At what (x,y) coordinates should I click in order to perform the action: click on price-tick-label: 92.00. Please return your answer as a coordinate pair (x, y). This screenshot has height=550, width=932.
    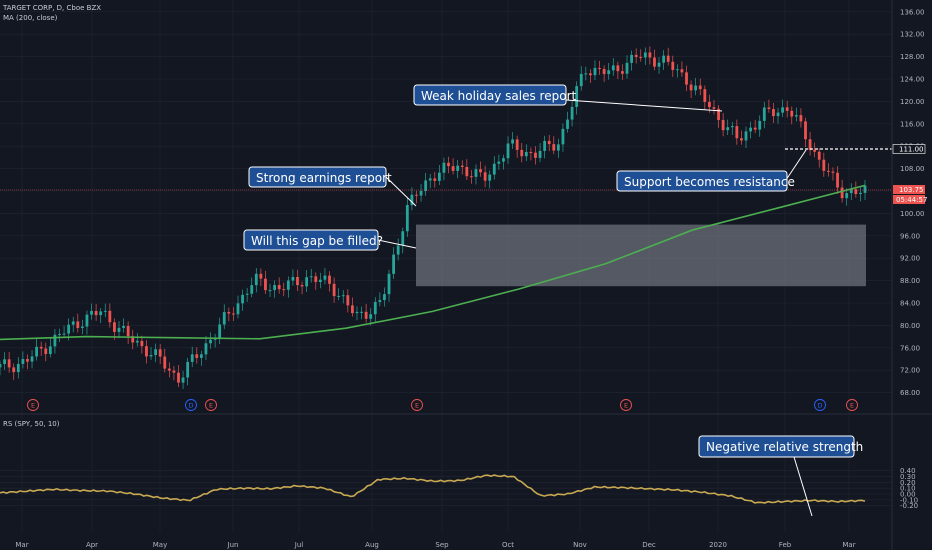
    Looking at the image, I should click on (910, 259).